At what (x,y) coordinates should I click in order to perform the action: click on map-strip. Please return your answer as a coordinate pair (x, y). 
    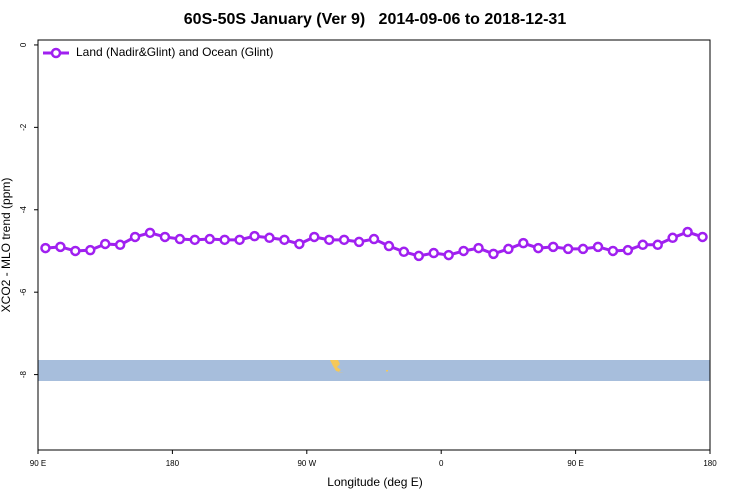
    Looking at the image, I should click on (374, 370).